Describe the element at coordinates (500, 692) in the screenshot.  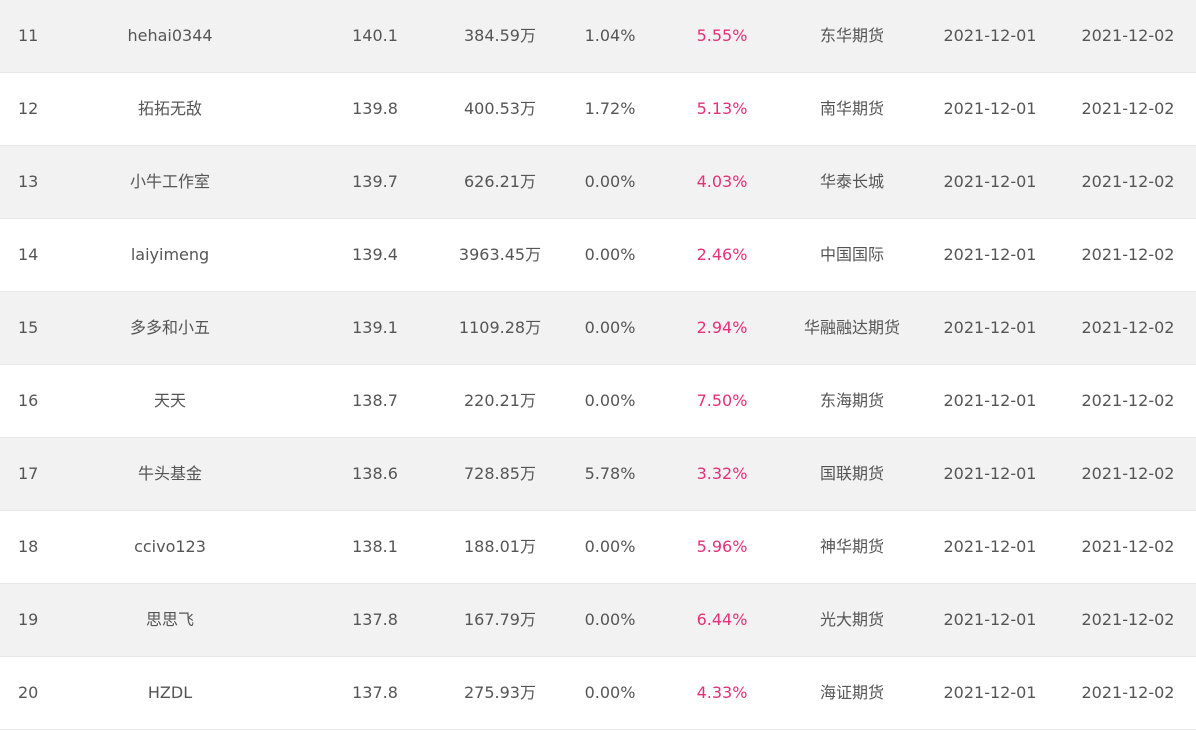
I see `equity-cell: 275.93万` at that location.